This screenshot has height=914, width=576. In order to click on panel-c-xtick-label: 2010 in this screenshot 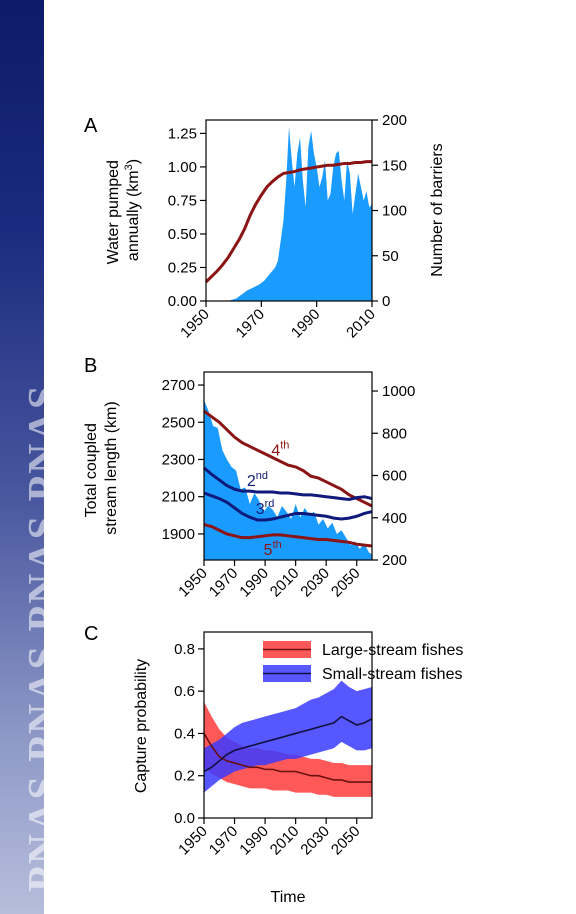, I will do `click(285, 841)`.